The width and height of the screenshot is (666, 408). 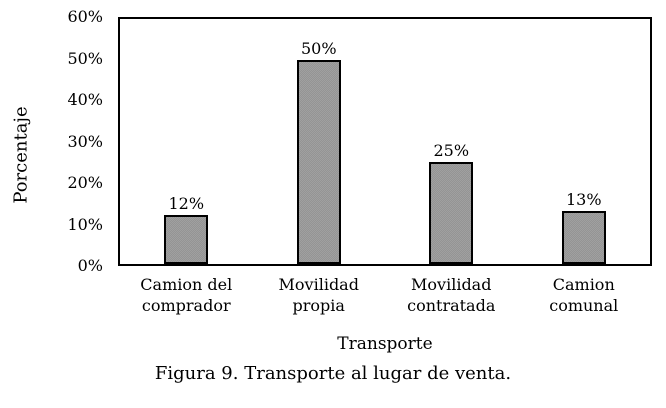 I want to click on y-tick-label: 0%, so click(x=90, y=265).